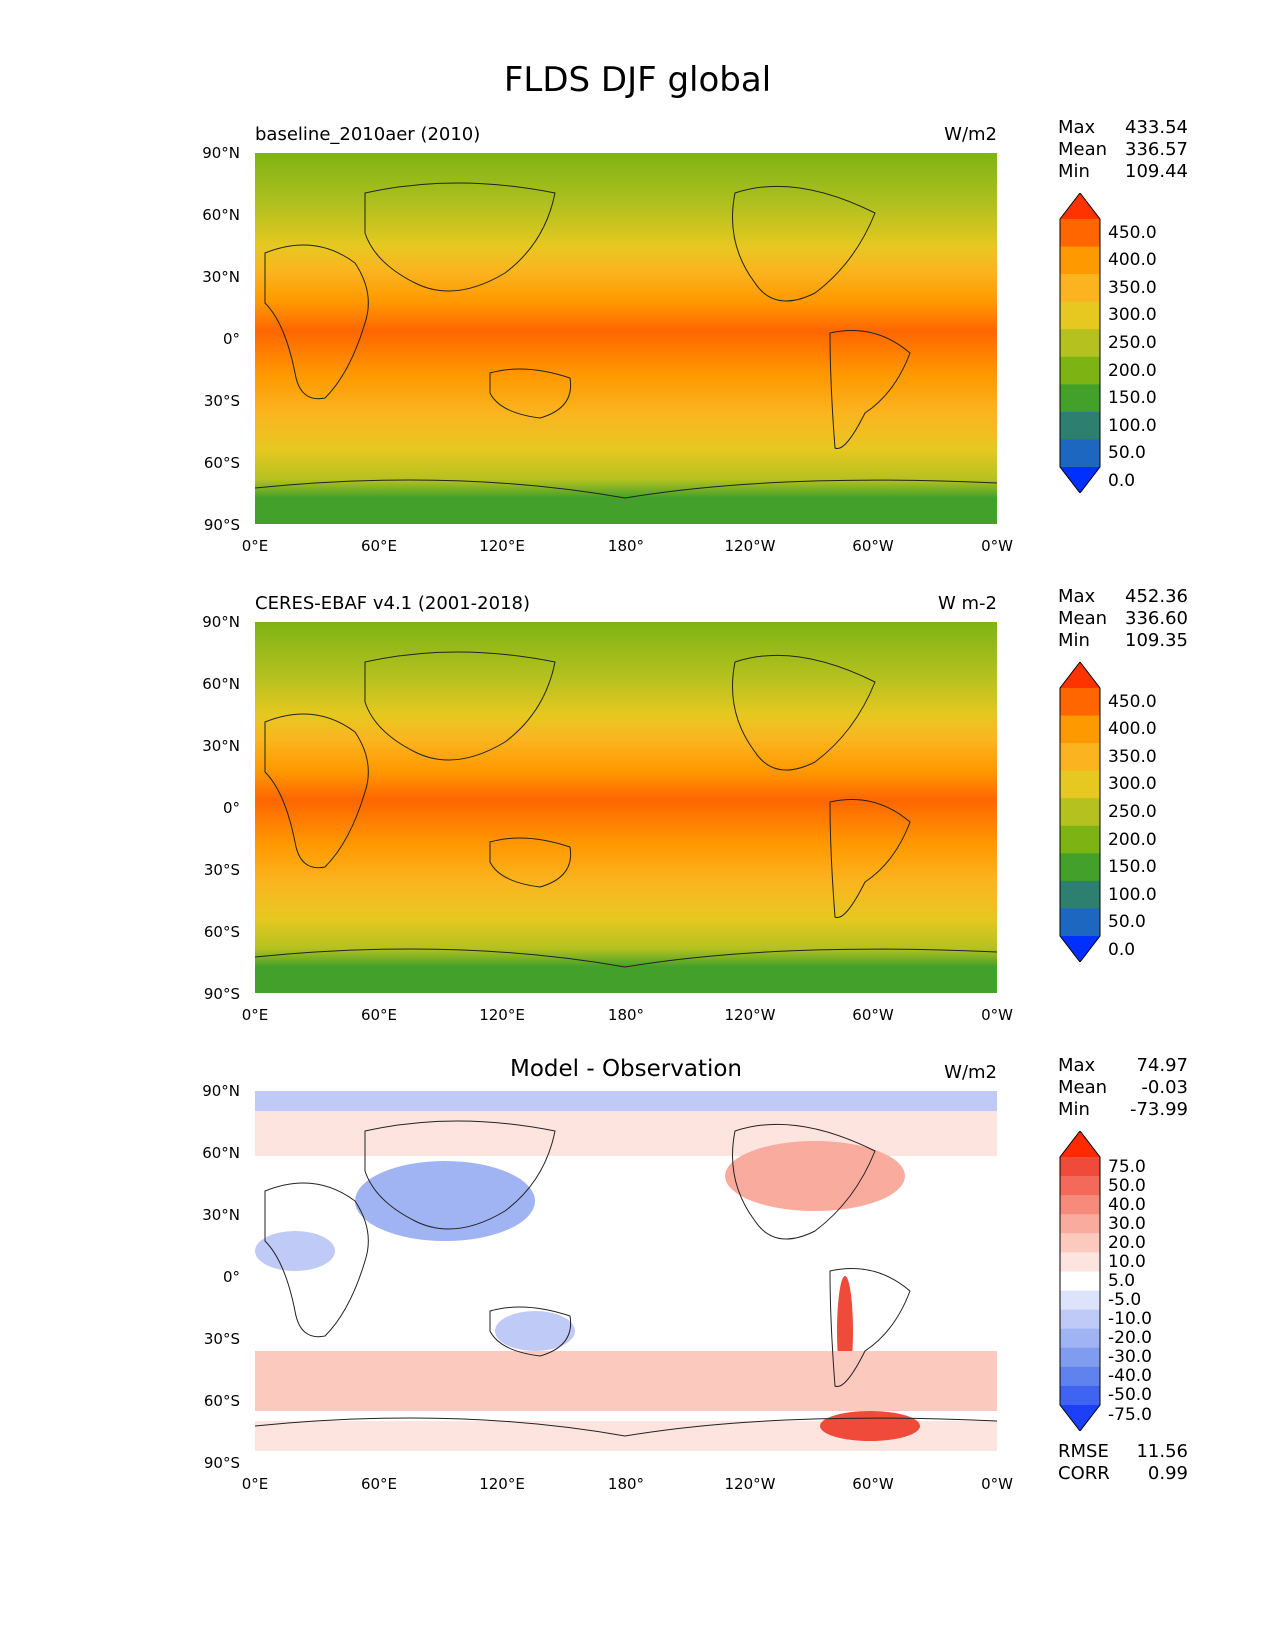  I want to click on panel-1-colorbar, so click(1080, 343).